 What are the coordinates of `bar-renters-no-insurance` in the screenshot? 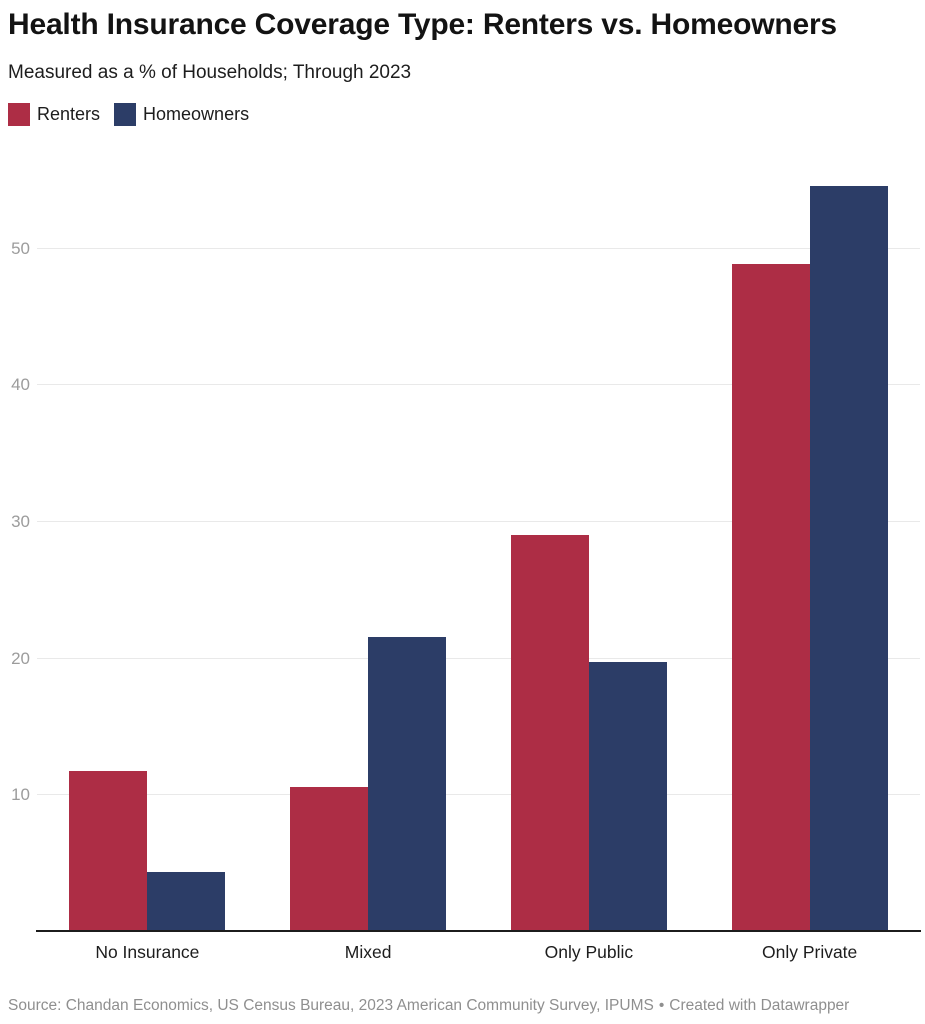 It's located at (108, 851).